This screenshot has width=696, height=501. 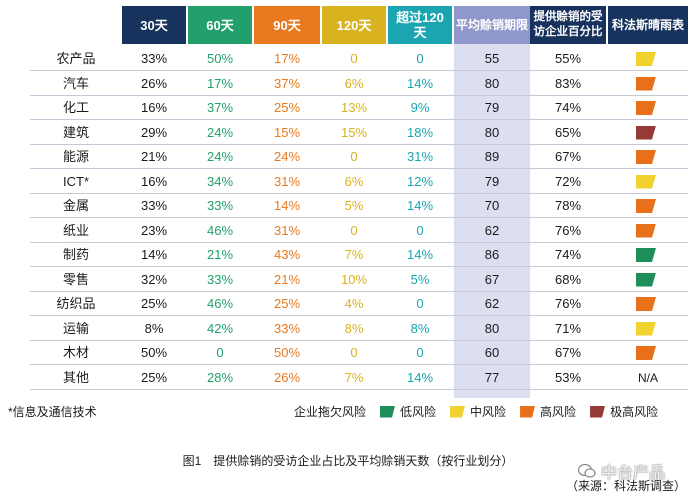 I want to click on legend-item-low: 低风险, so click(x=408, y=411).